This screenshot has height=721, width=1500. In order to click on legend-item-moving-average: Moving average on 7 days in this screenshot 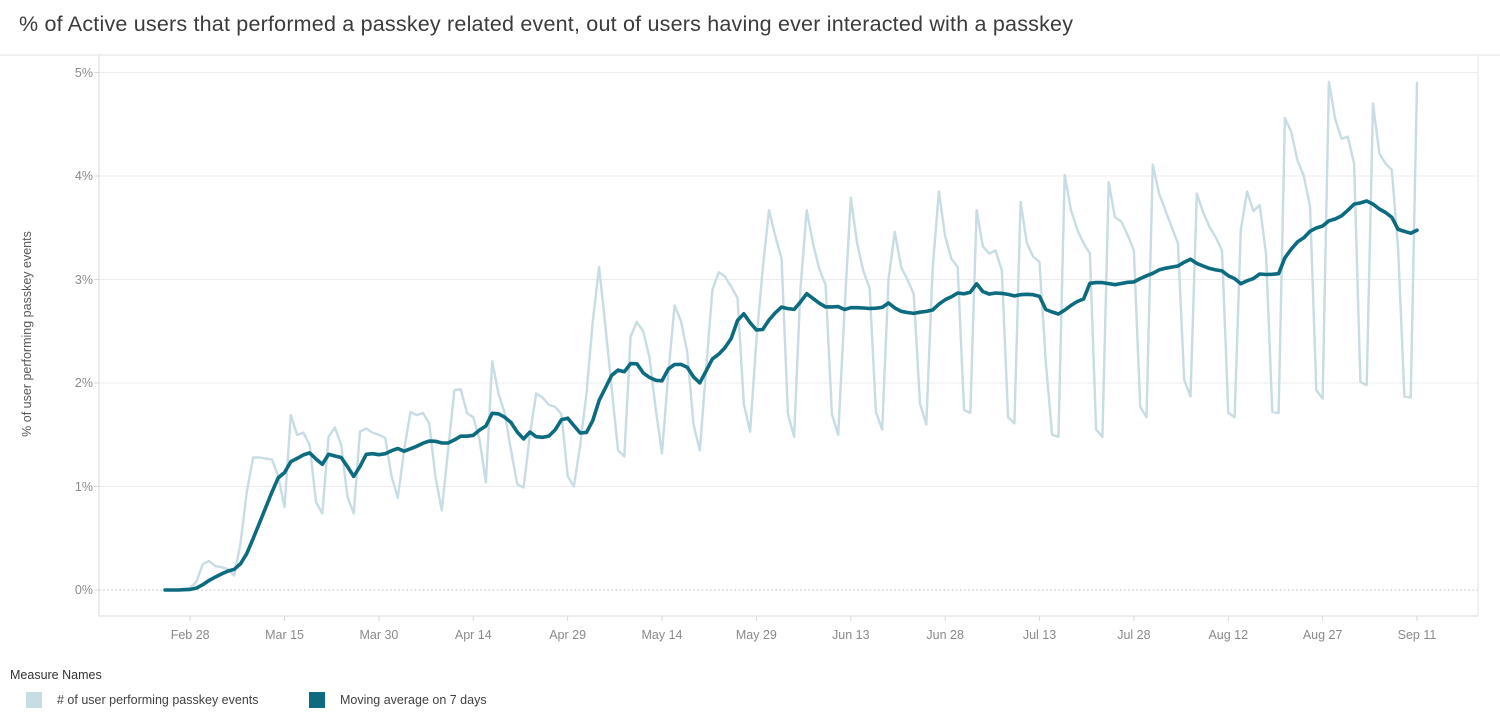, I will do `click(397, 700)`.